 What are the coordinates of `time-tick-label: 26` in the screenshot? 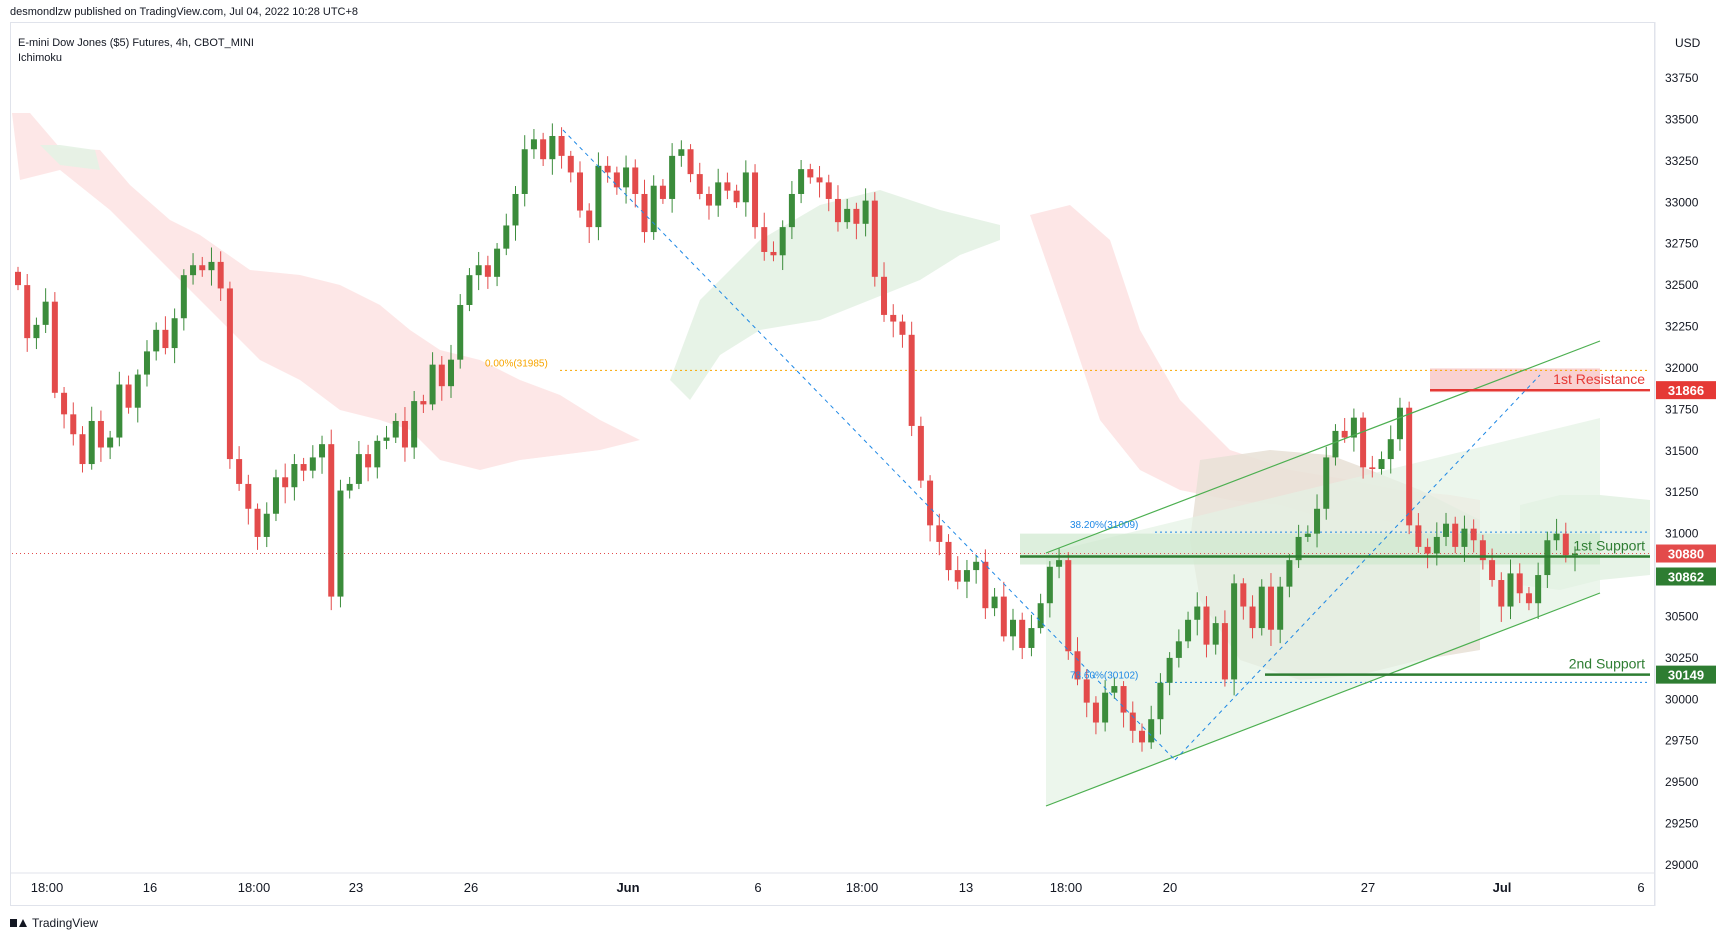 It's located at (471, 887).